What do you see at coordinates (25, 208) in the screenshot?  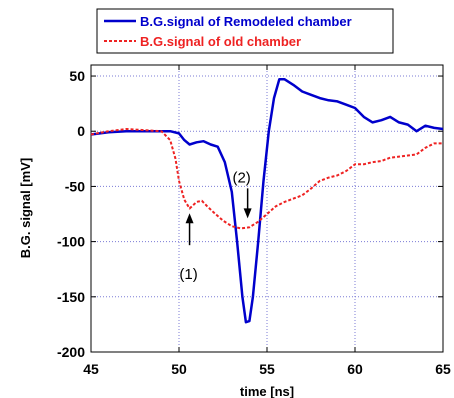 I see `y-axis-label: B.G. signal [mV]` at bounding box center [25, 208].